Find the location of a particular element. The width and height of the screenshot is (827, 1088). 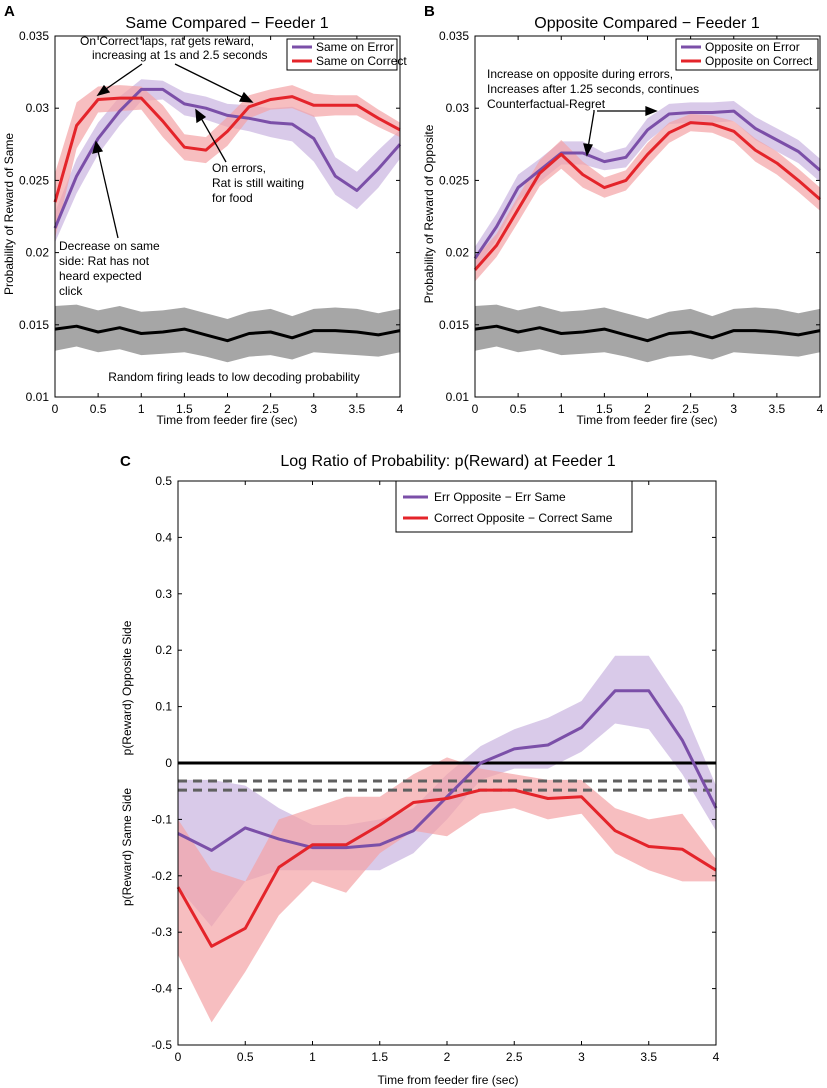

annotation-decrease-3: heard expected is located at coordinates (100, 276).